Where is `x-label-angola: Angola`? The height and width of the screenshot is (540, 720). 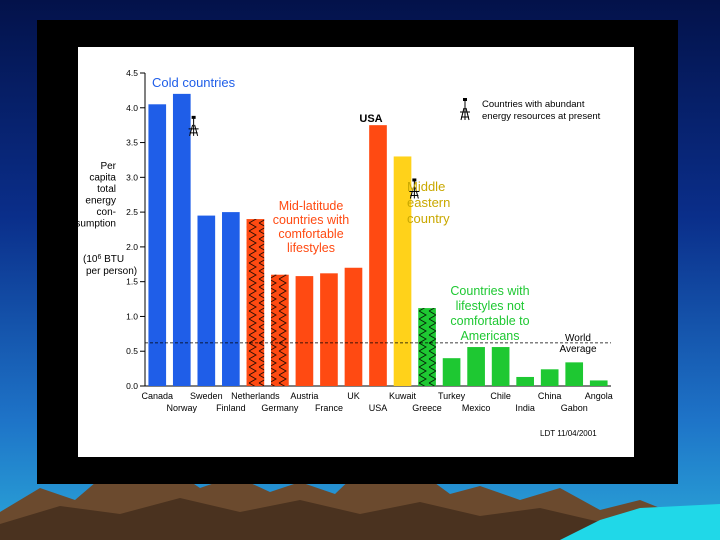
x-label-angola: Angola is located at coordinates (599, 396).